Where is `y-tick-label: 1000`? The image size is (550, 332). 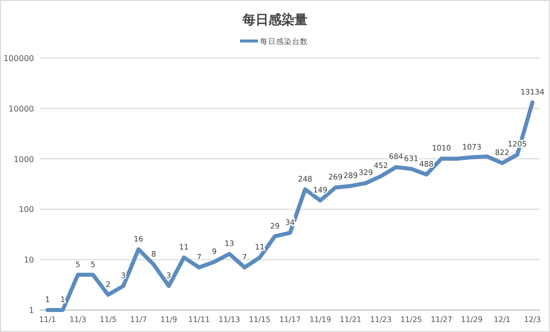
y-tick-label: 1000 is located at coordinates (24, 159).